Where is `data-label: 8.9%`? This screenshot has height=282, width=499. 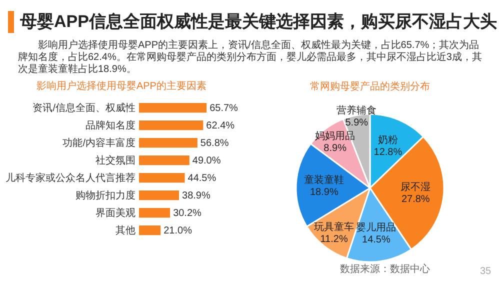
data-label: 8.9% is located at coordinates (335, 148).